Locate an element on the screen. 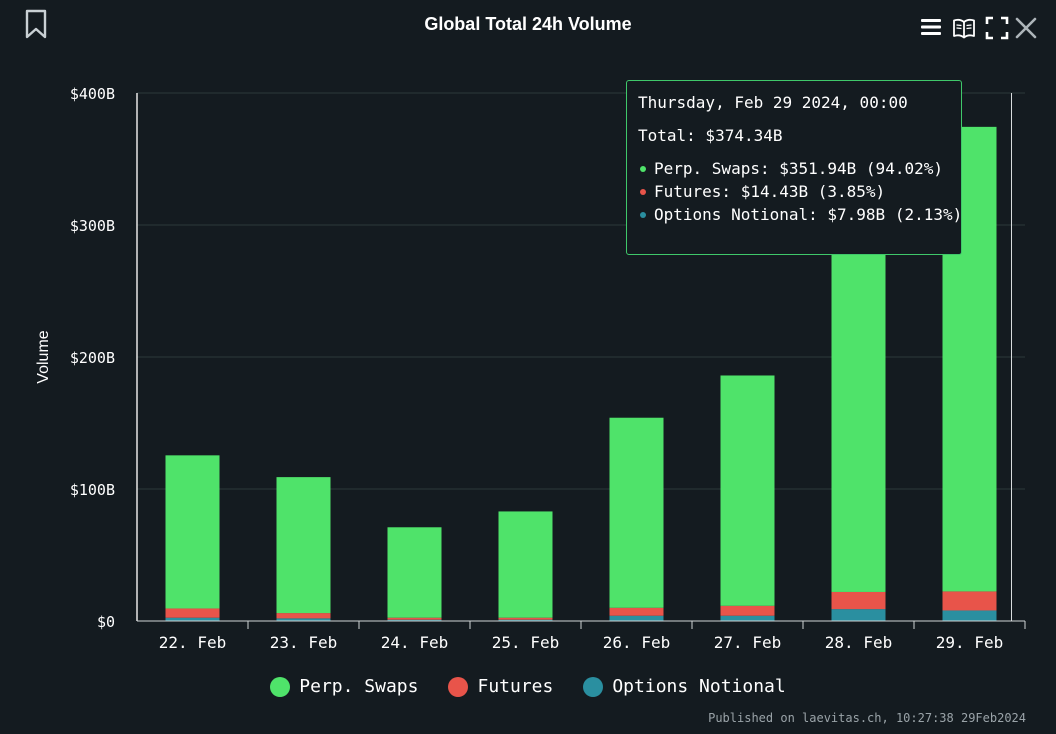 This screenshot has height=734, width=1056. y-axis-title: Volume is located at coordinates (43, 356).